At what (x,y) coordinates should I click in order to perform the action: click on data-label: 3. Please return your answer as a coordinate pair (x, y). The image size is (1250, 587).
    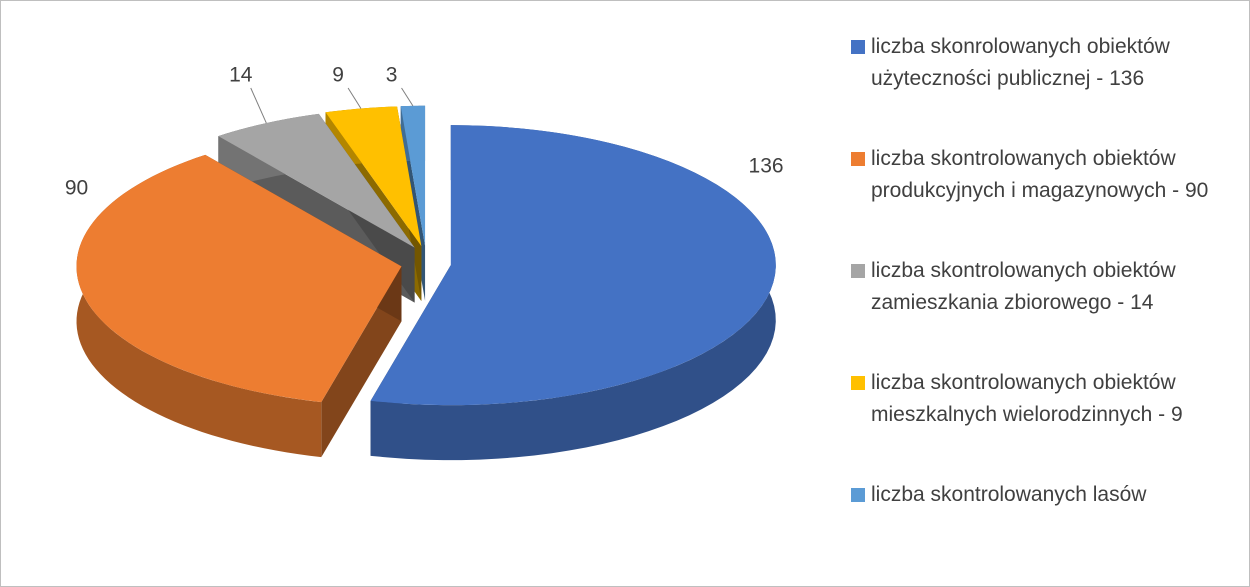
    Looking at the image, I should click on (392, 75).